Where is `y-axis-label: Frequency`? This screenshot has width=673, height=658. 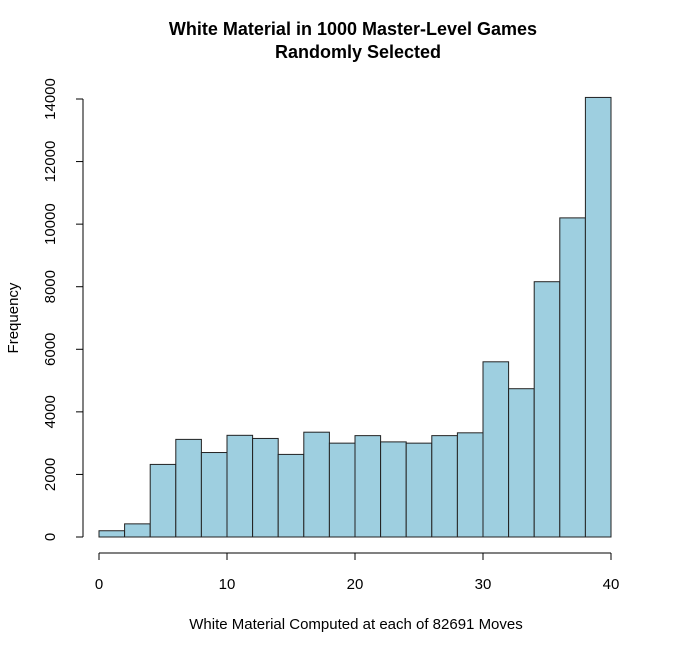 y-axis-label: Frequency is located at coordinates (13, 317).